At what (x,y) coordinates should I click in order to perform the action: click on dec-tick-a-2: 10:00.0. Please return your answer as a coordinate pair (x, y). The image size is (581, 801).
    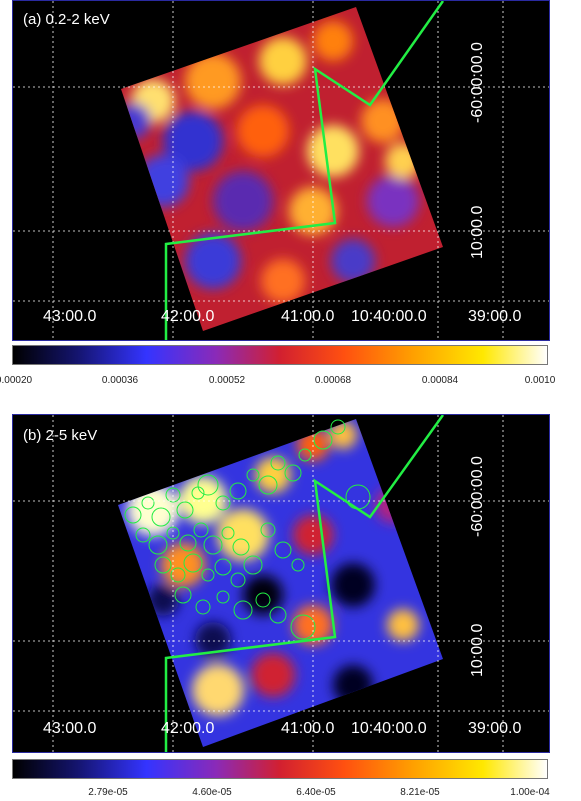
    Looking at the image, I should click on (477, 232).